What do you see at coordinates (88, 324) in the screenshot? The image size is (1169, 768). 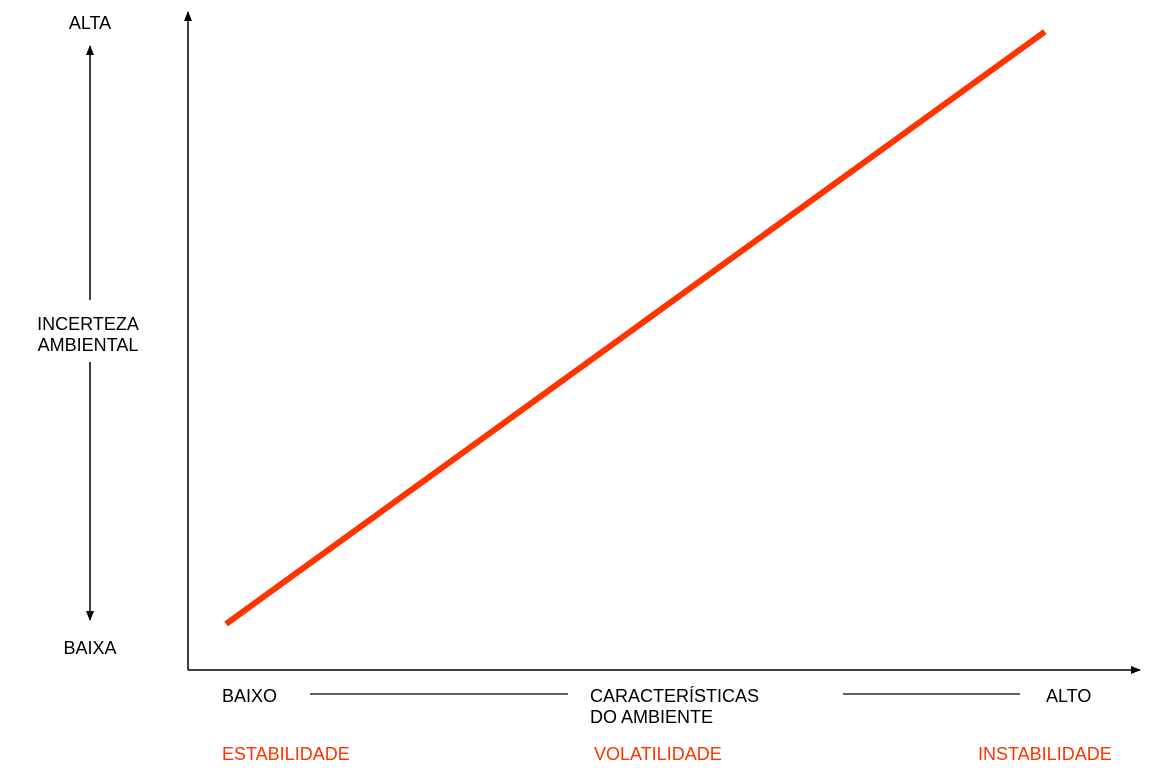 I see `y-axis-label-line1: INCERTEZA` at bounding box center [88, 324].